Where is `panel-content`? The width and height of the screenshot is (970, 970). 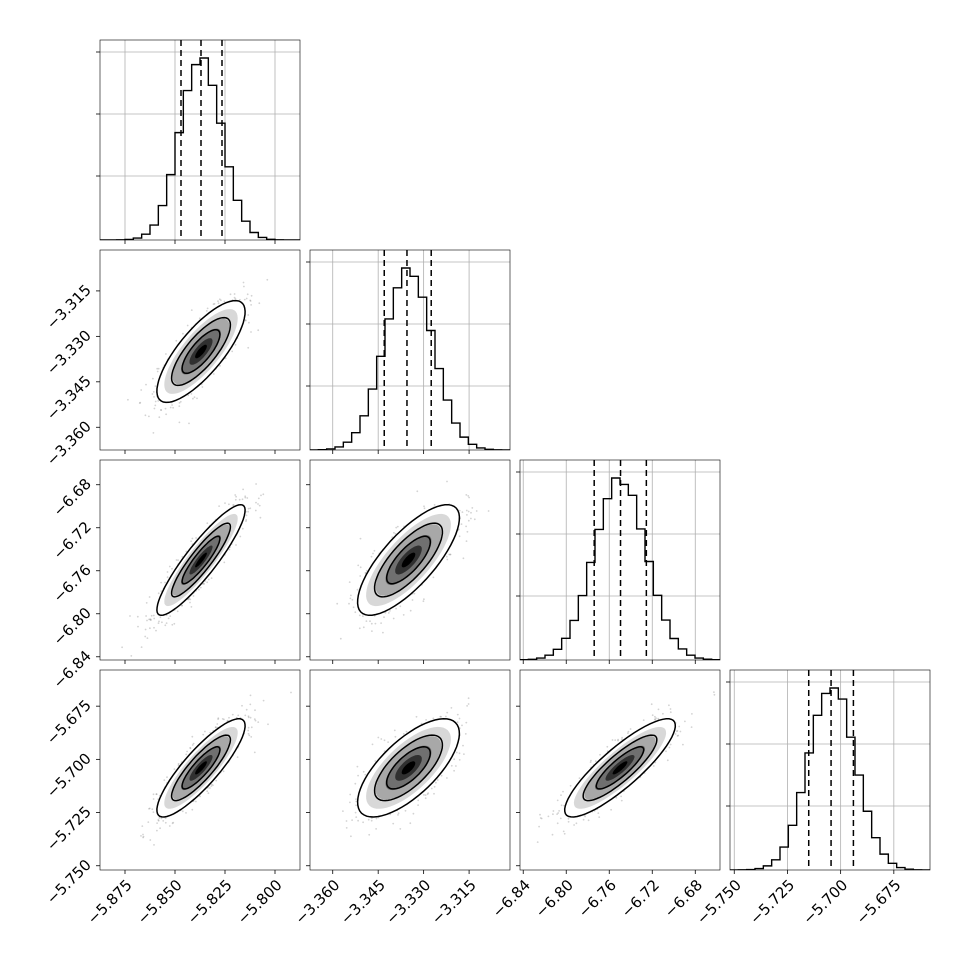 panel-content is located at coordinates (410, 350).